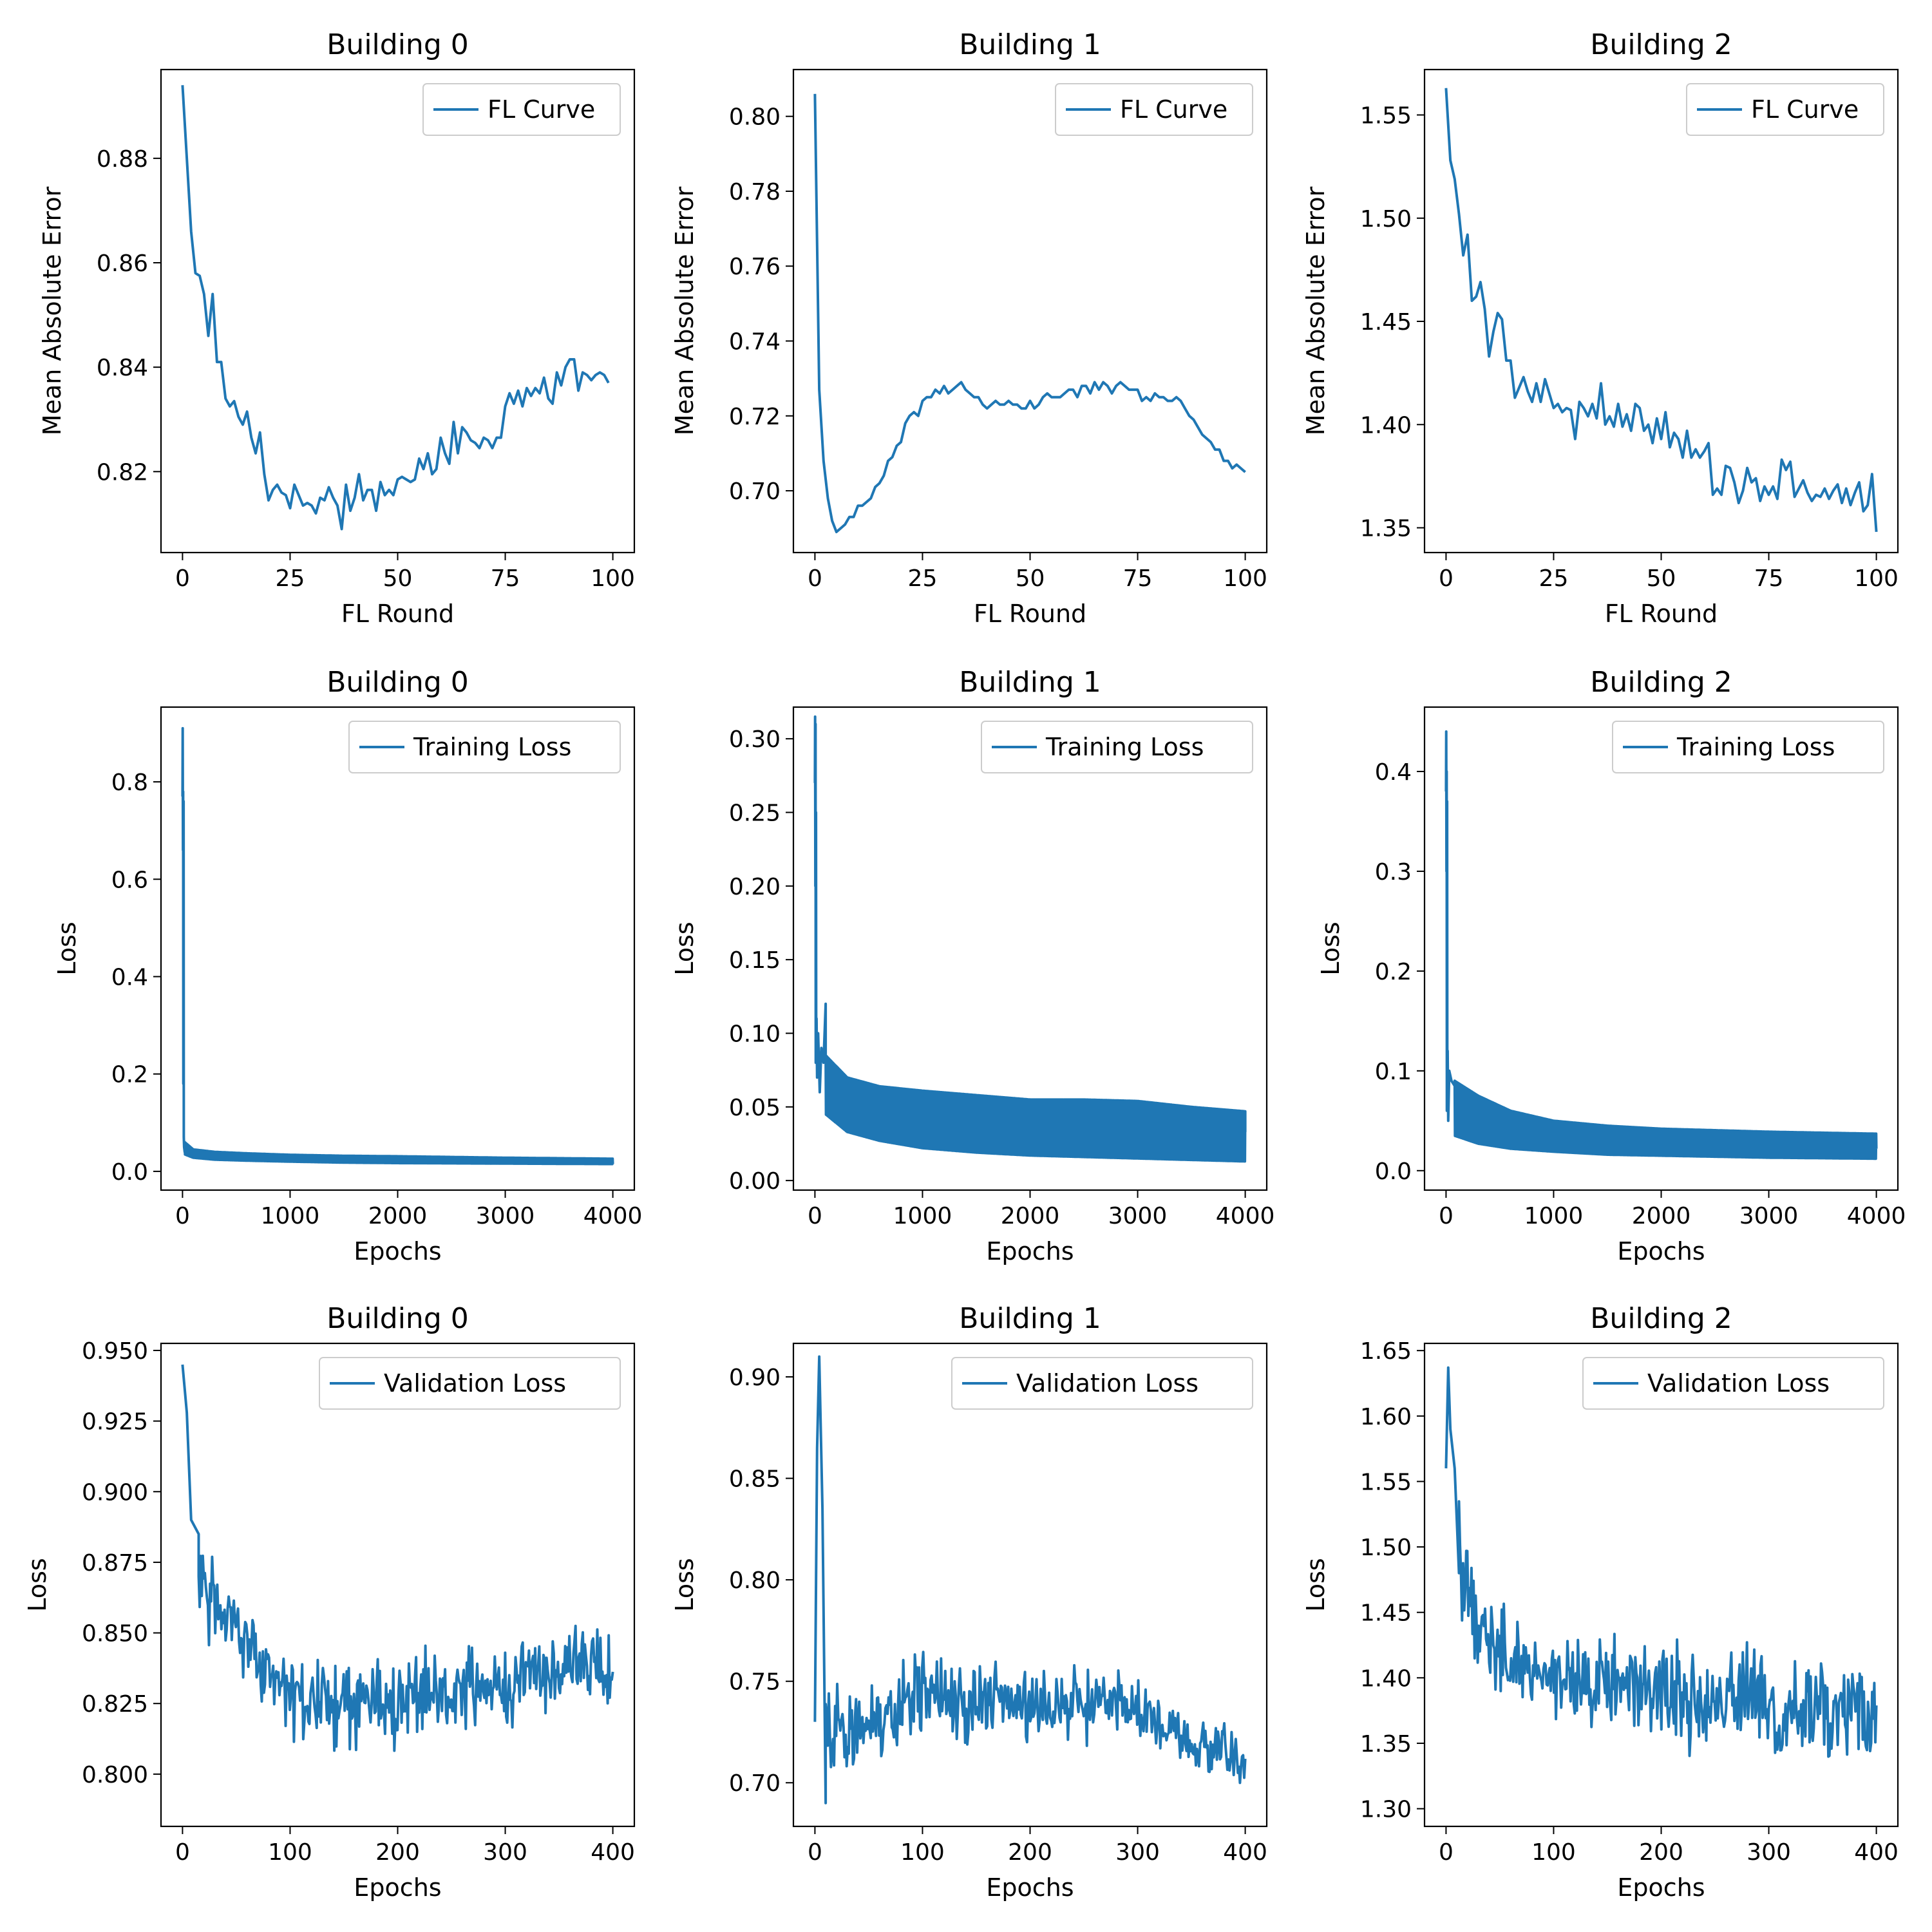 This screenshot has height=1932, width=1932. What do you see at coordinates (115, 1775) in the screenshot?
I see `y-tick-label: 0.800` at bounding box center [115, 1775].